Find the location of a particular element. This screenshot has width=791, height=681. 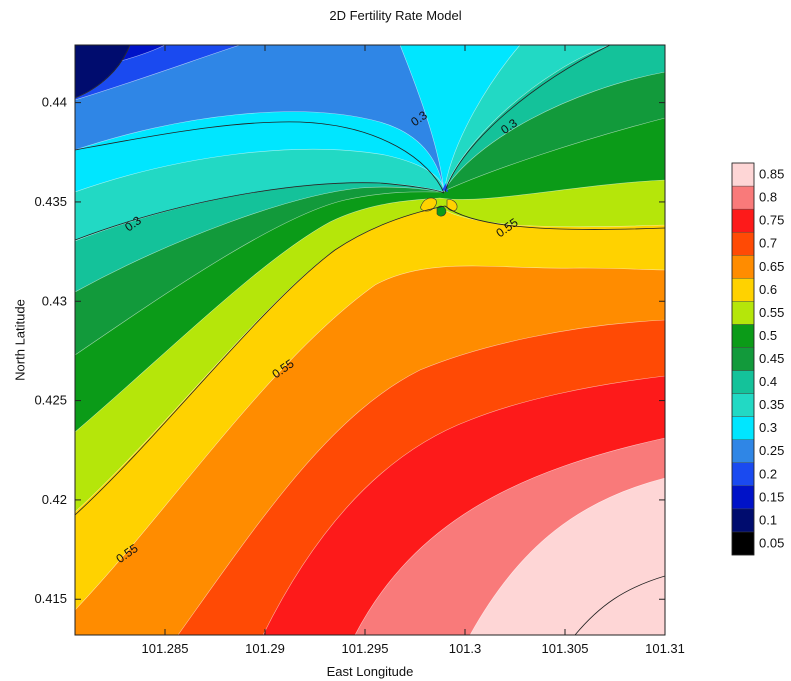

x-tick-label: 101.31 is located at coordinates (665, 648).